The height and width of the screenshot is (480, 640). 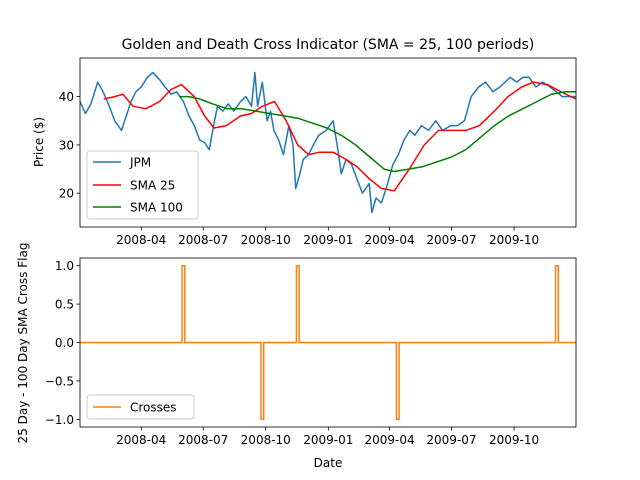 I want to click on cross-flag-x-tick-label: 2008-10, so click(x=266, y=440).